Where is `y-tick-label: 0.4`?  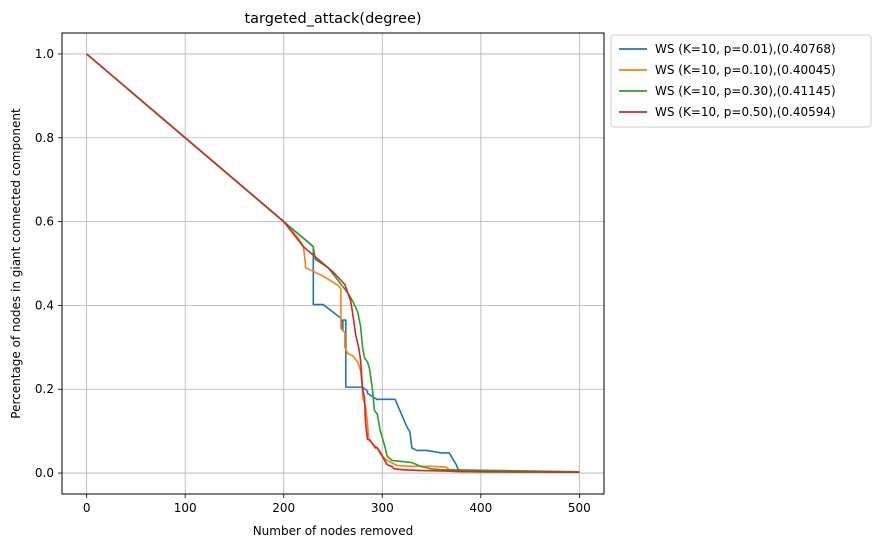 y-tick-label: 0.4 is located at coordinates (44, 305).